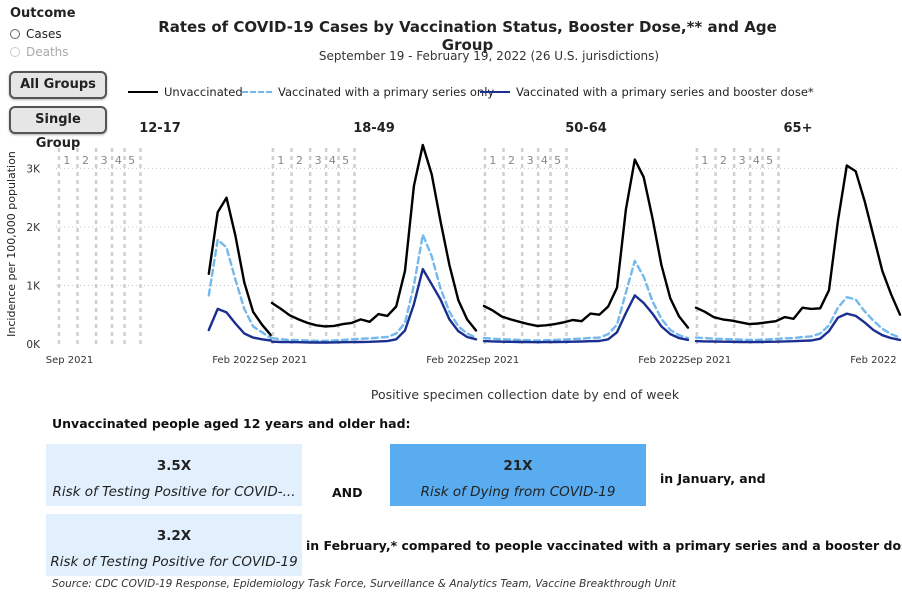  I want to click on stat-label: Risk of Testing Positive for COVID-19, so click(174, 562).